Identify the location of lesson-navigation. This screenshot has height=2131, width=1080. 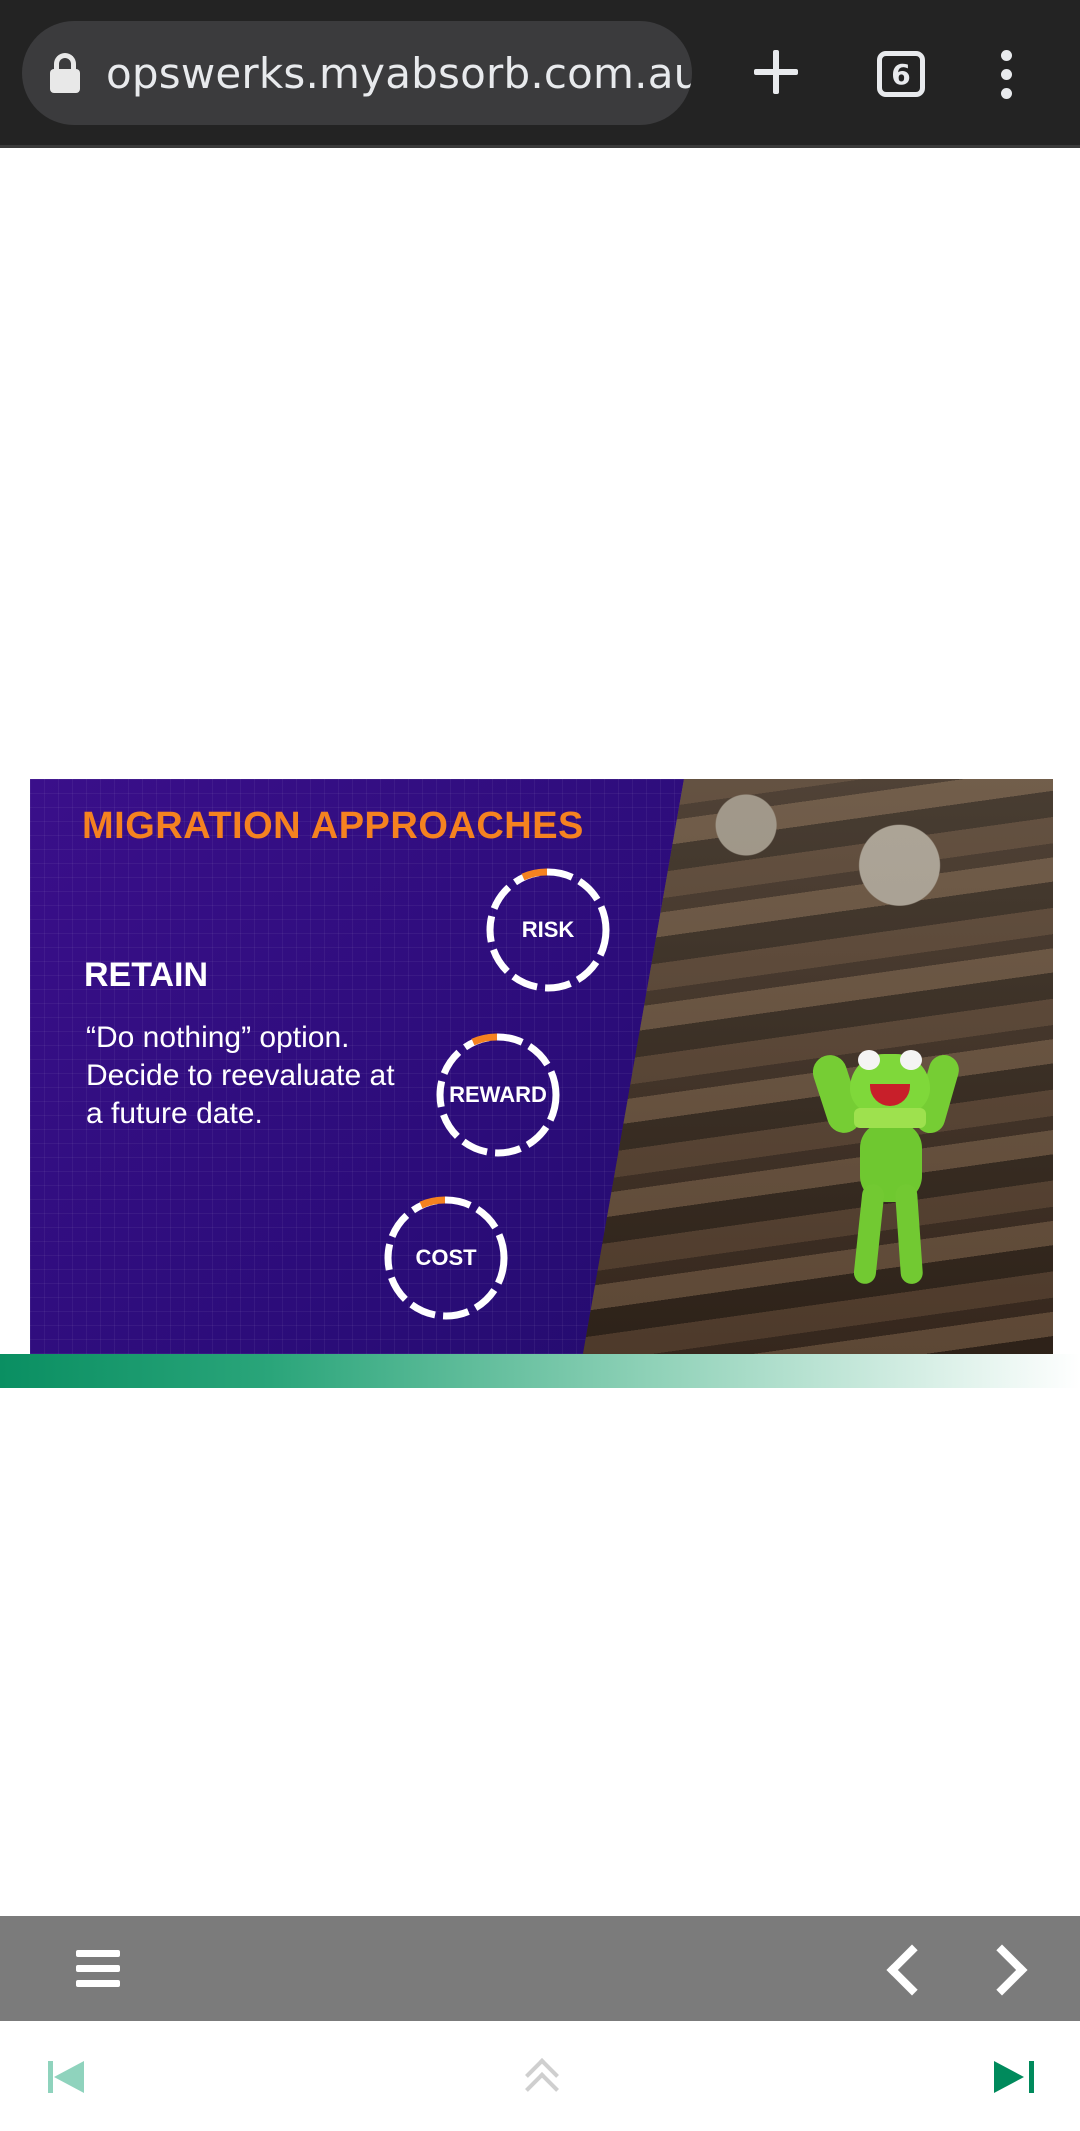
(540, 2076).